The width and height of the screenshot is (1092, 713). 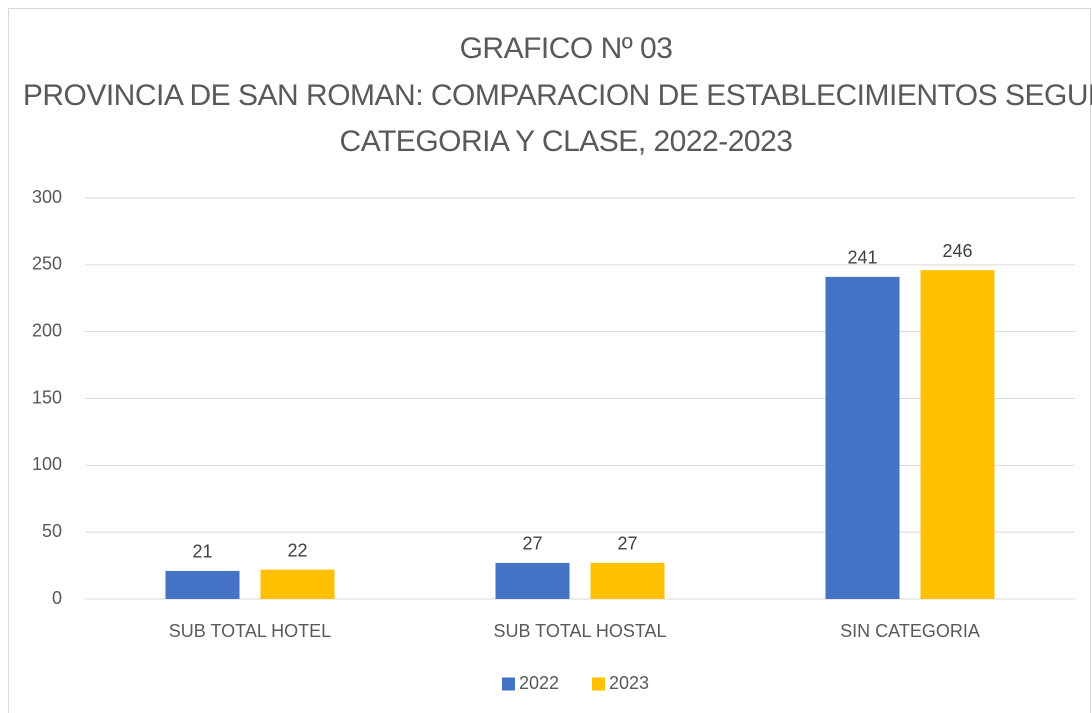 I want to click on y-tick-label: 250, so click(x=47, y=264).